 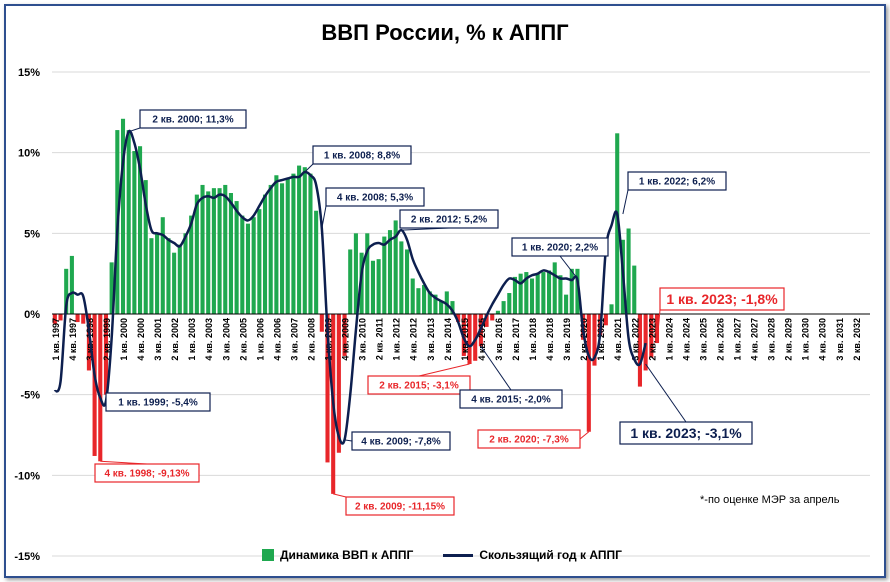 What do you see at coordinates (209, 339) in the screenshot?
I see `x-tick-label: 4 кв. 2003` at bounding box center [209, 339].